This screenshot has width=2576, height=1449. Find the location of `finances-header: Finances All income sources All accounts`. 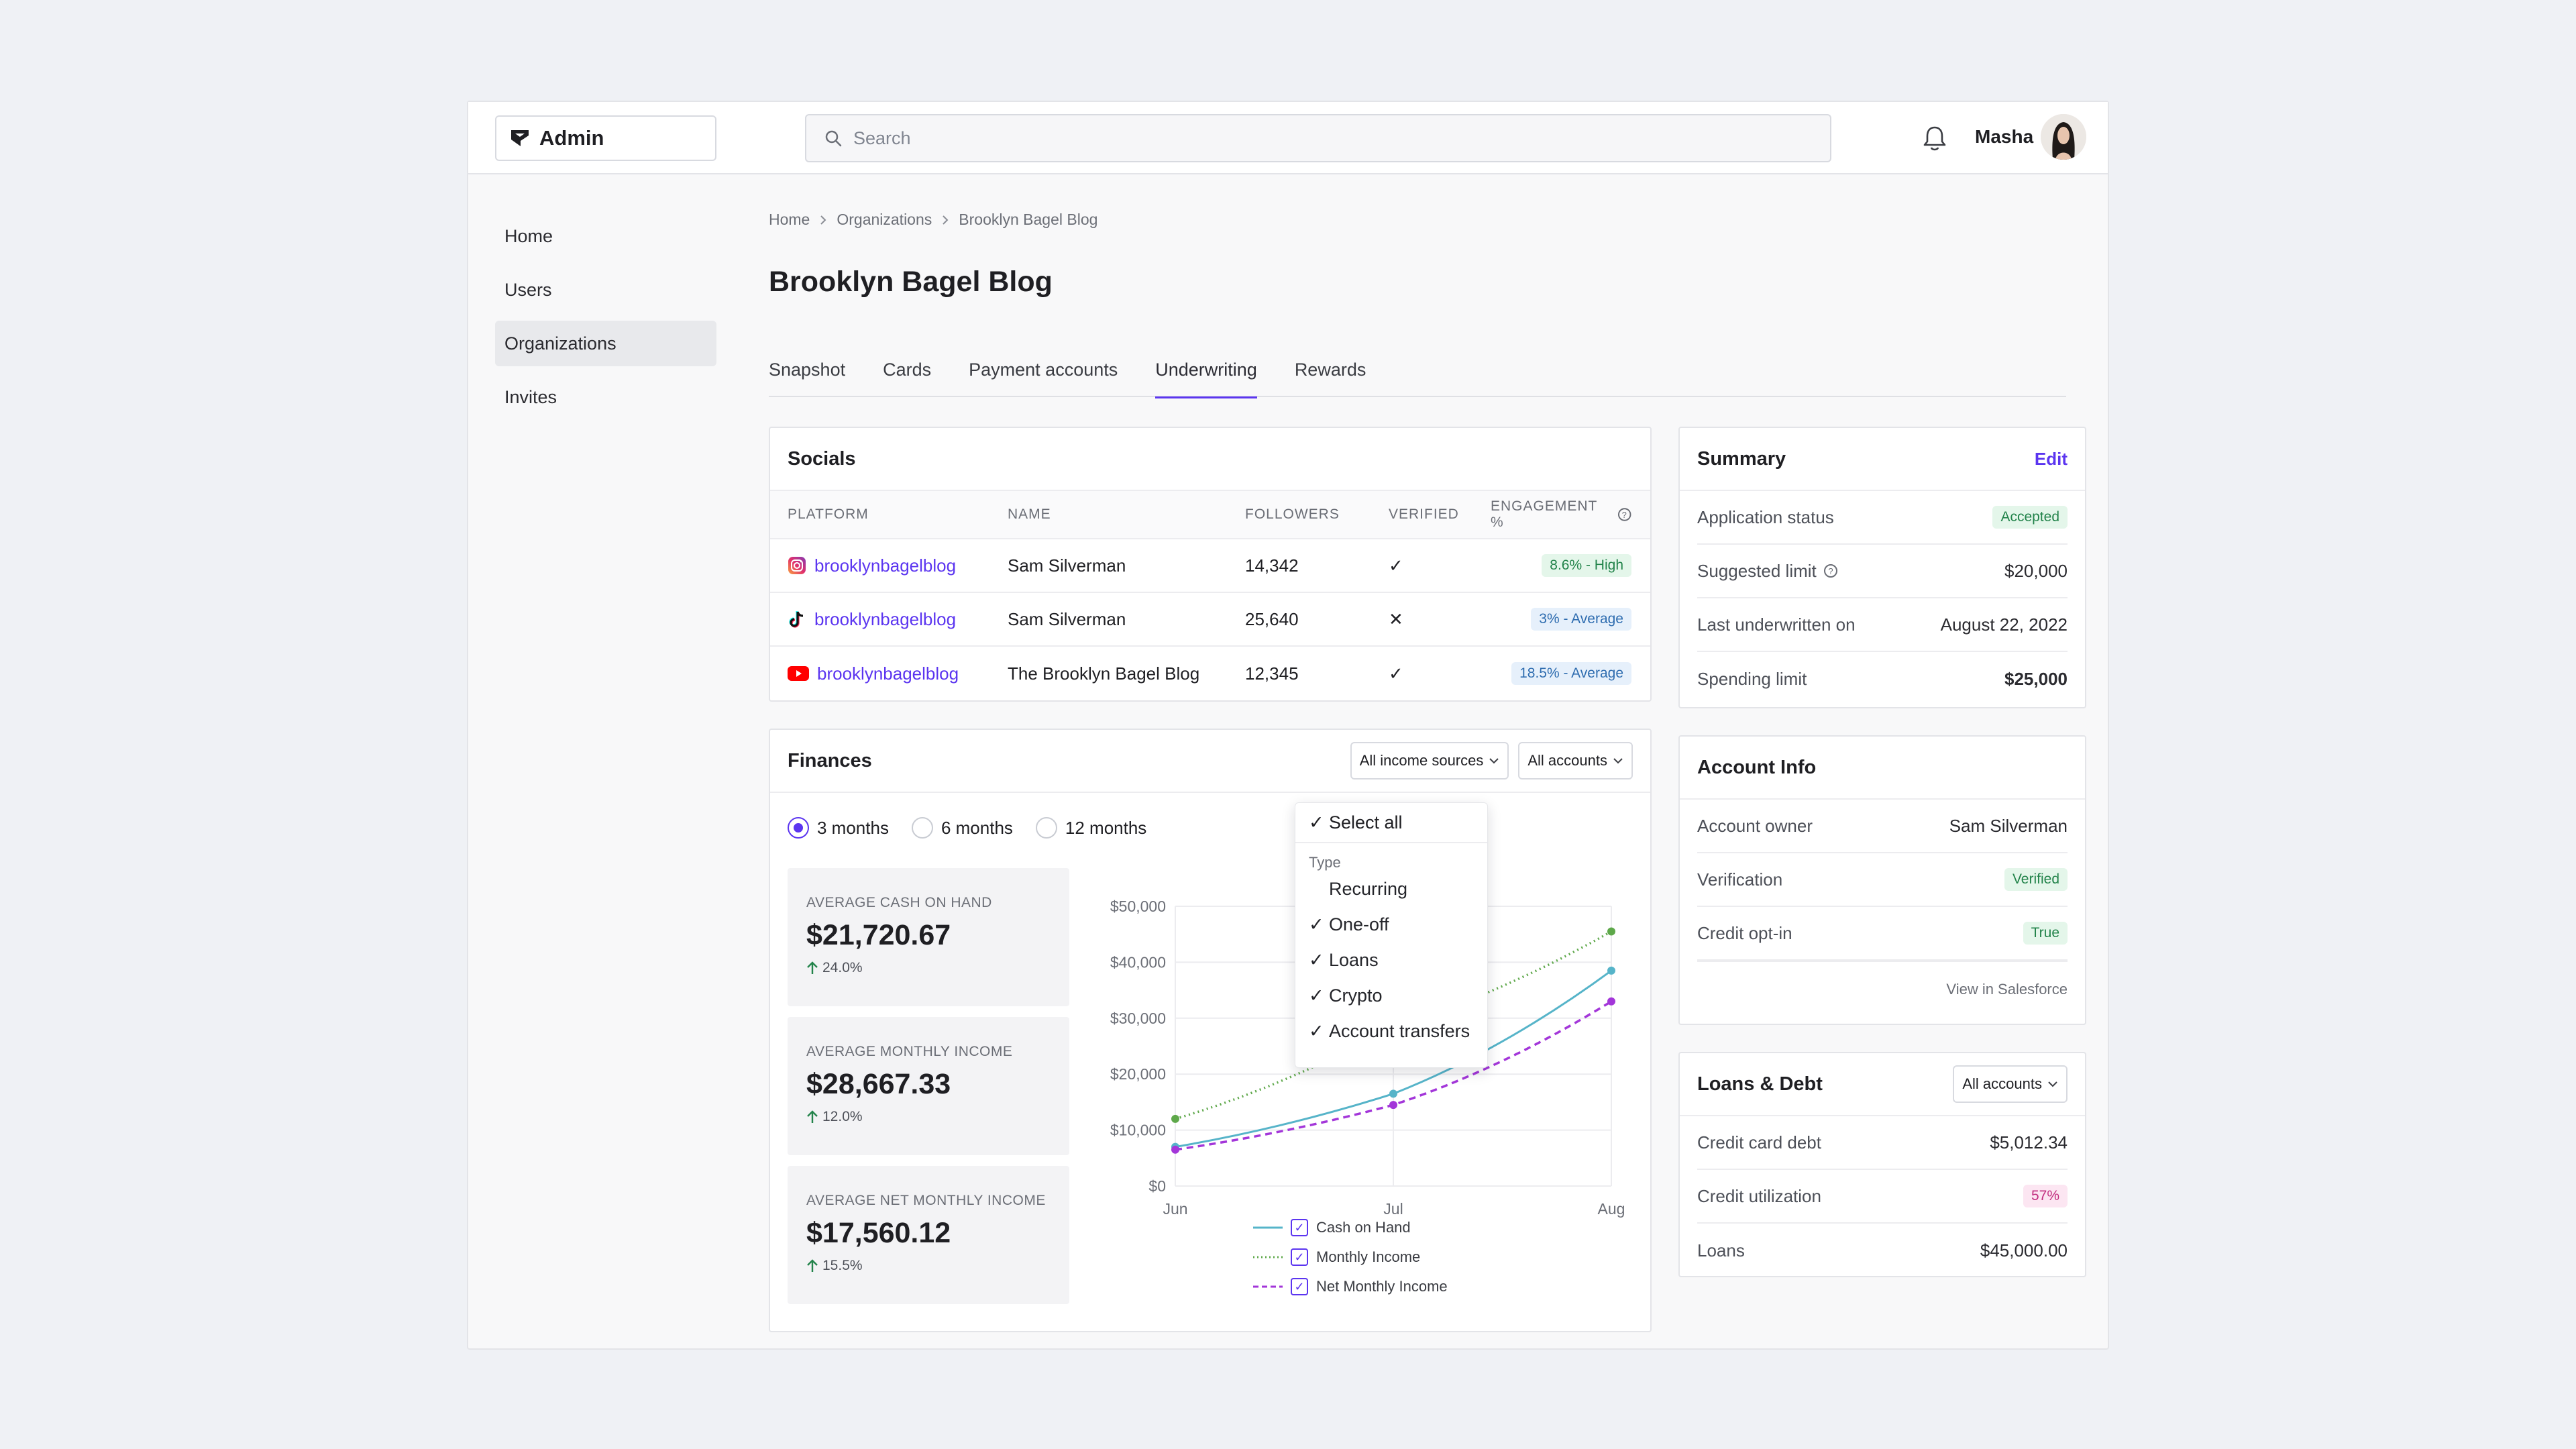

finances-header: Finances All income sources All accounts is located at coordinates (1210, 761).